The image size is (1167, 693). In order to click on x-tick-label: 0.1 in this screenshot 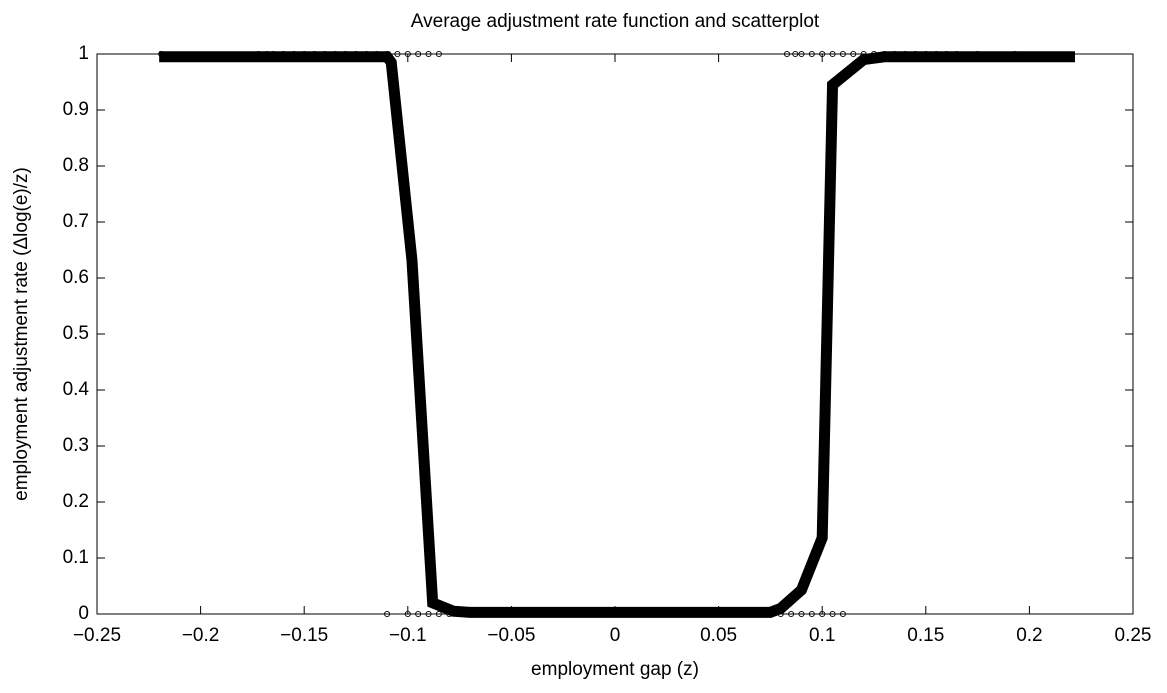, I will do `click(822, 635)`.